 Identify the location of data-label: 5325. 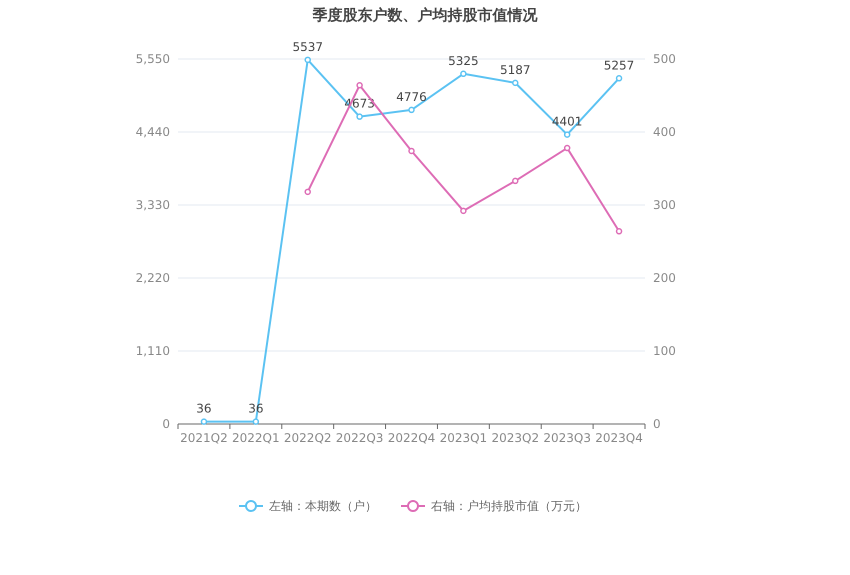
(463, 61).